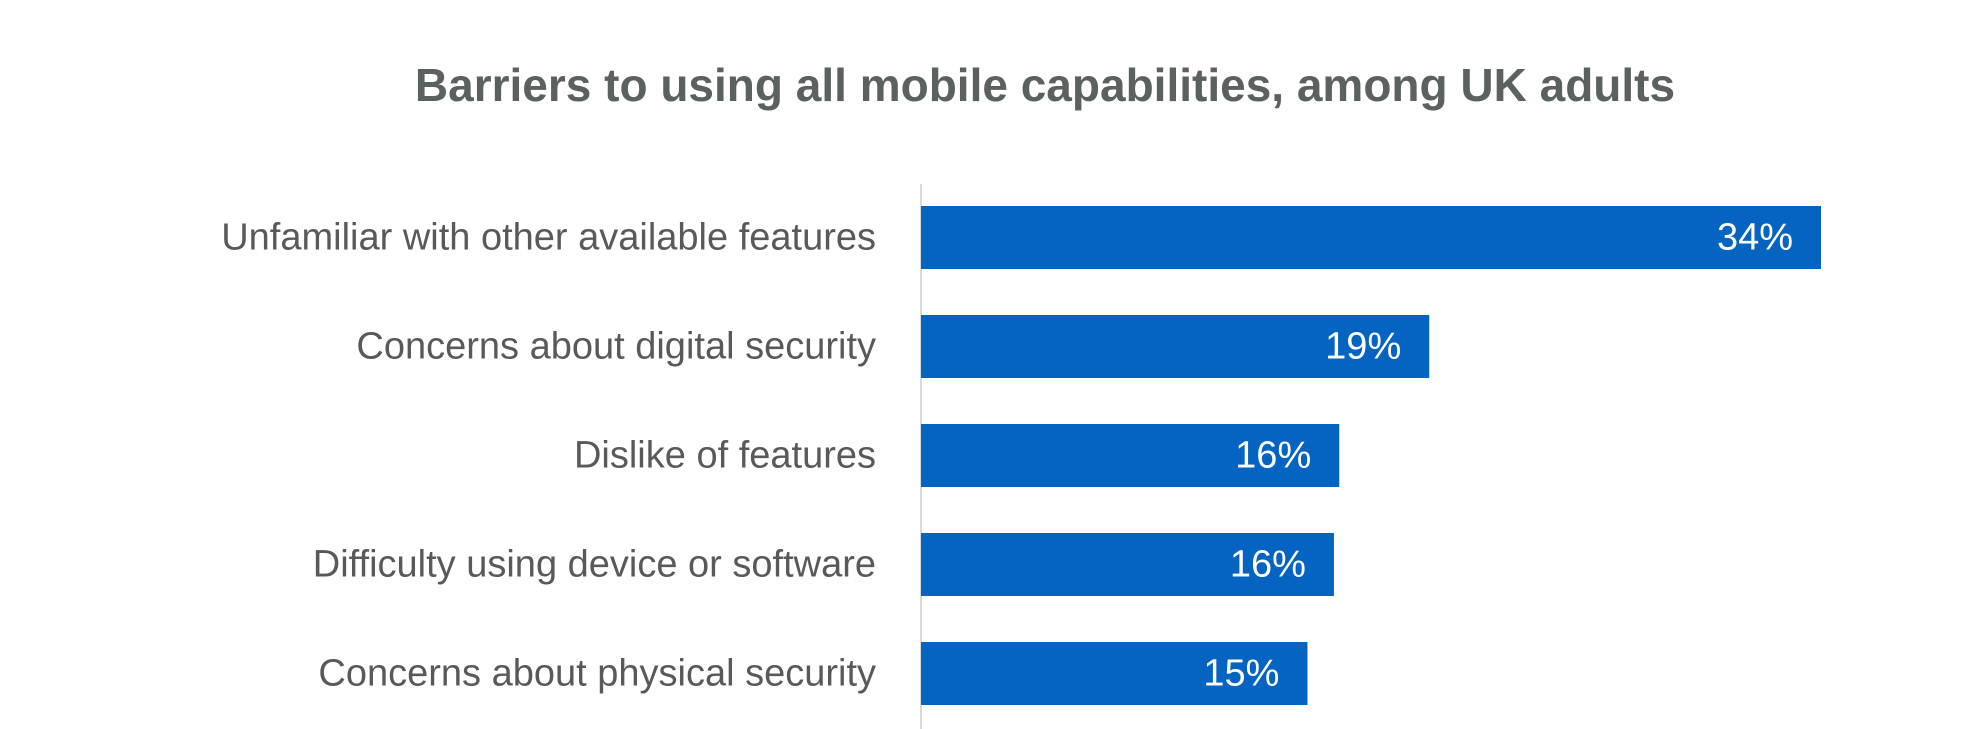  What do you see at coordinates (725, 456) in the screenshot?
I see `category-label: Dislike of features` at bounding box center [725, 456].